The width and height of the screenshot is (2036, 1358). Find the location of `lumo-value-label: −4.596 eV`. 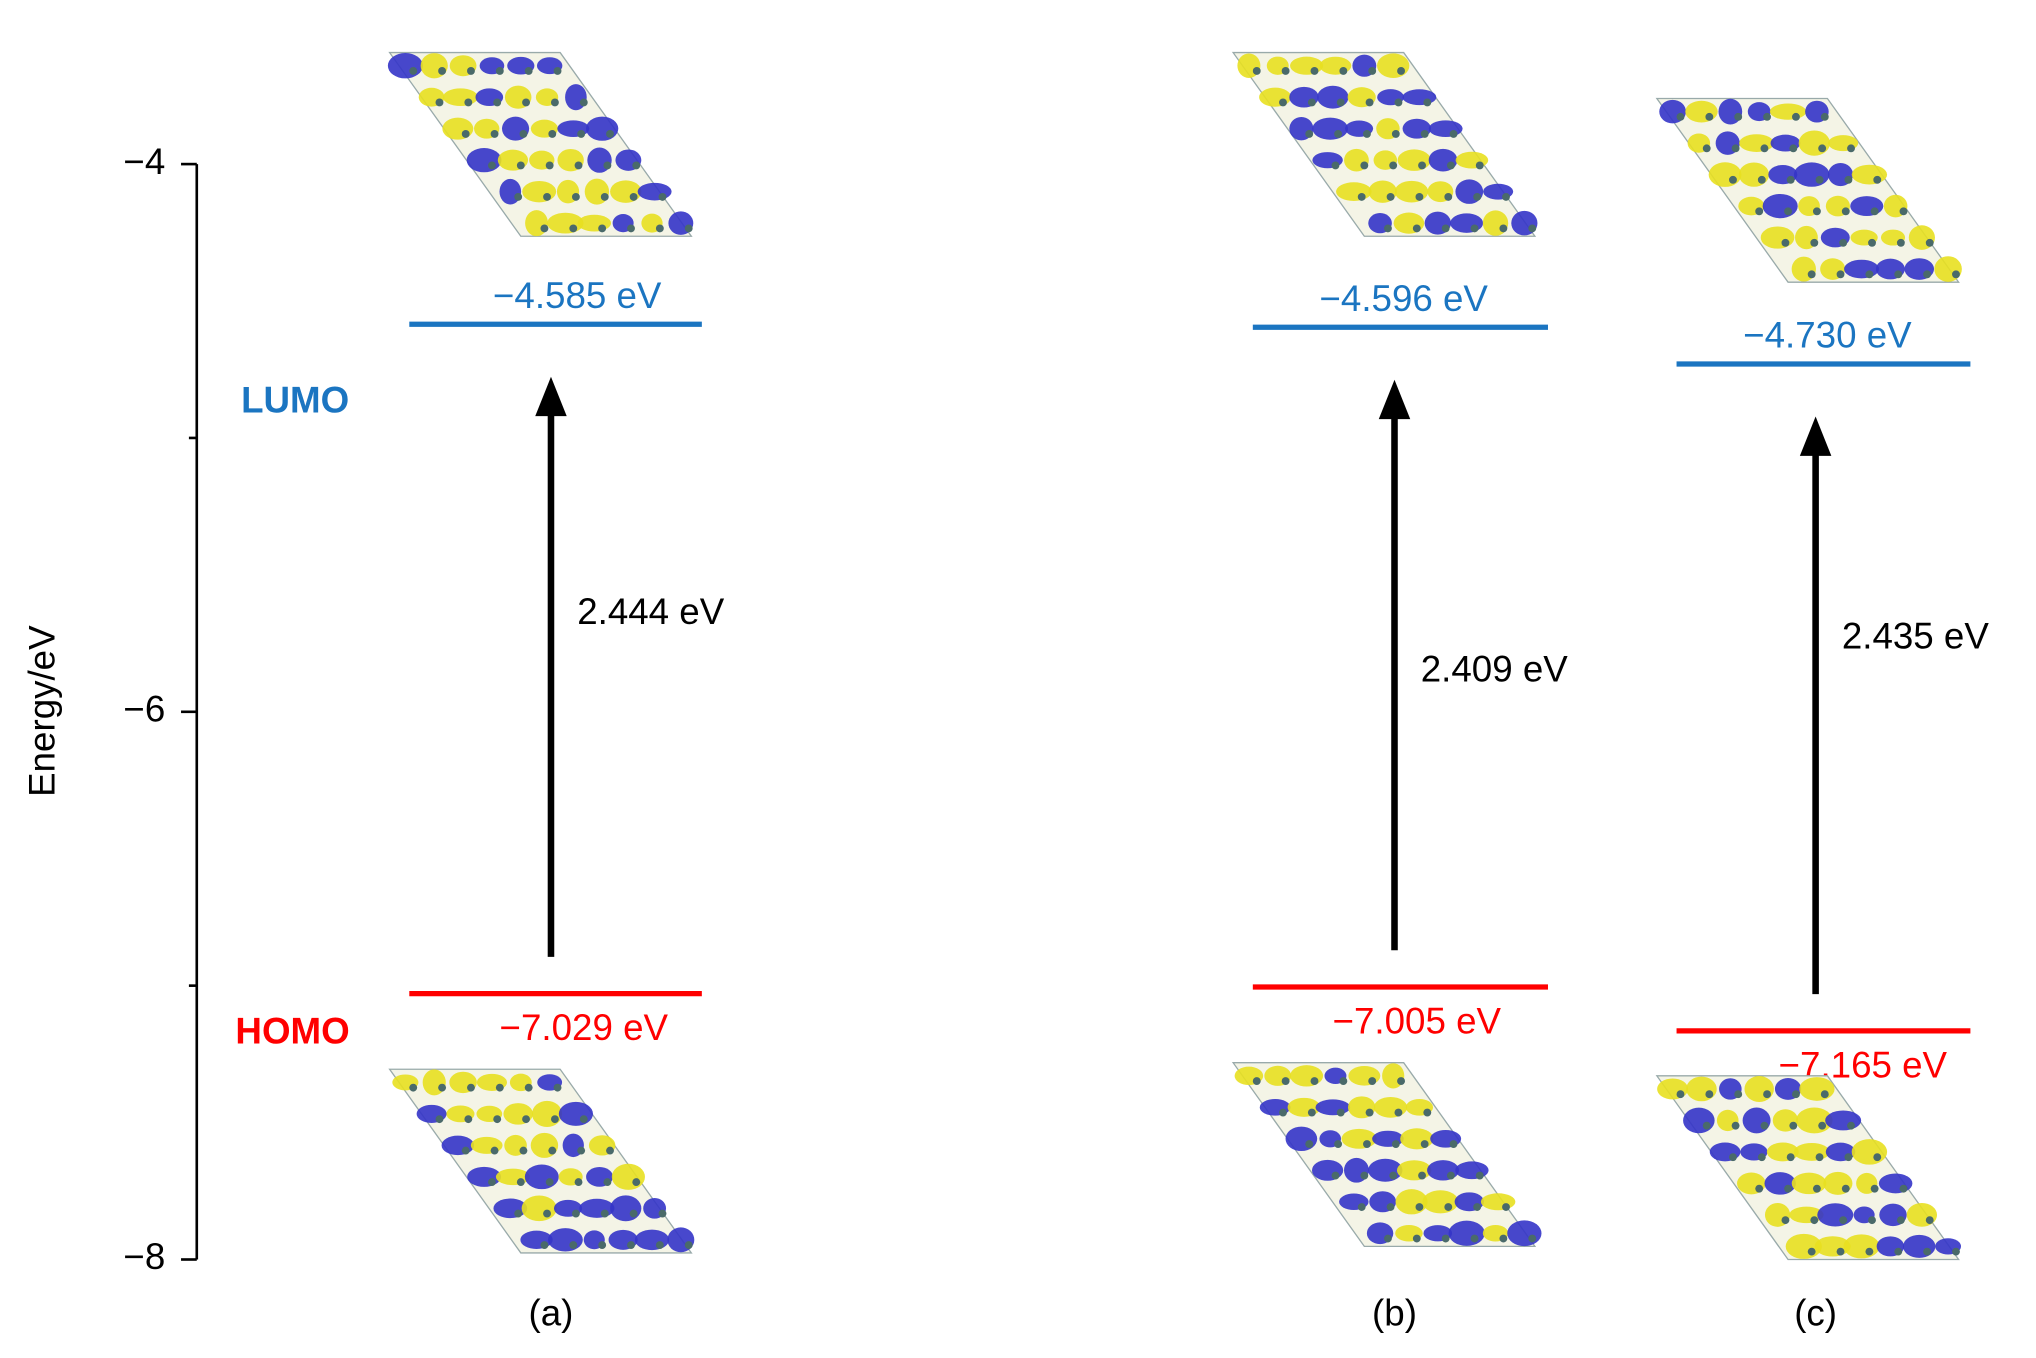

lumo-value-label: −4.596 eV is located at coordinates (1403, 298).